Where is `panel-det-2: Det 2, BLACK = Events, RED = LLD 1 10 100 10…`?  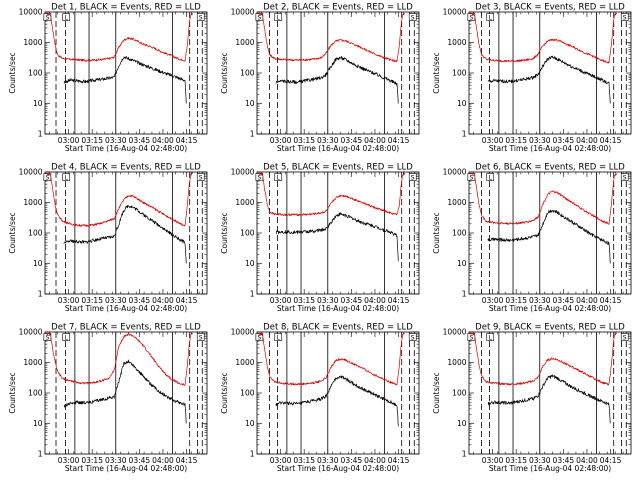
panel-det-2: Det 2, BLACK = Events, RED = LLD 1 10 100 10… is located at coordinates (320, 78).